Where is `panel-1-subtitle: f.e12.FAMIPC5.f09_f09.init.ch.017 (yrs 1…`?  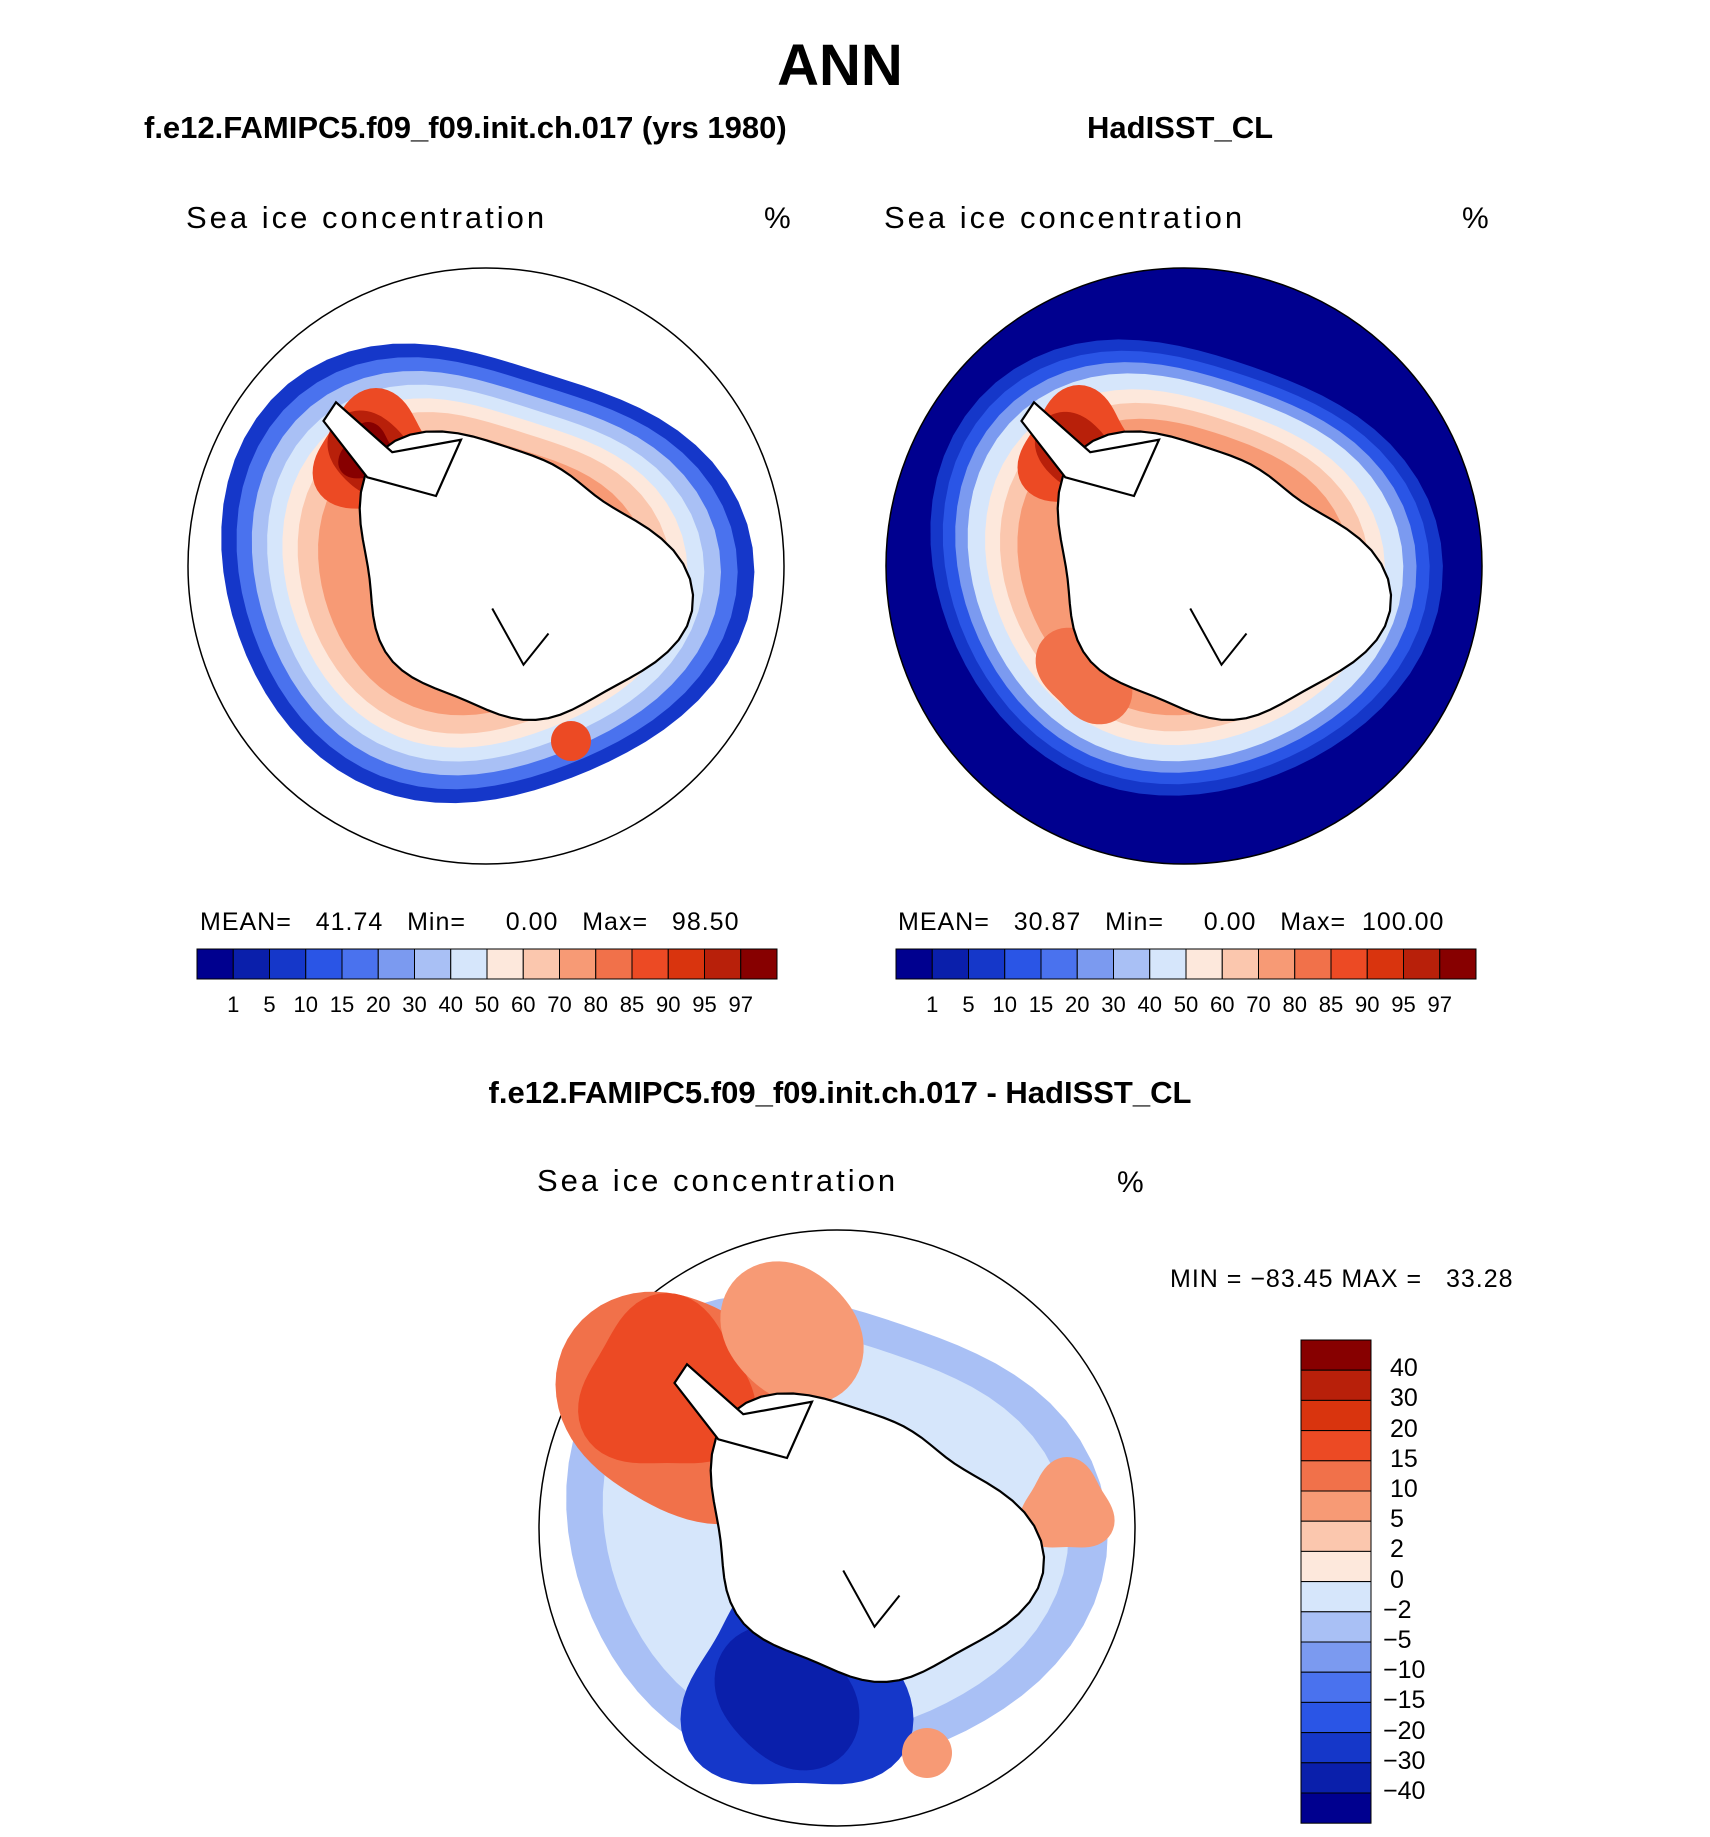 panel-1-subtitle: f.e12.FAMIPC5.f09_f09.init.ch.017 (yrs 1… is located at coordinates (465, 127).